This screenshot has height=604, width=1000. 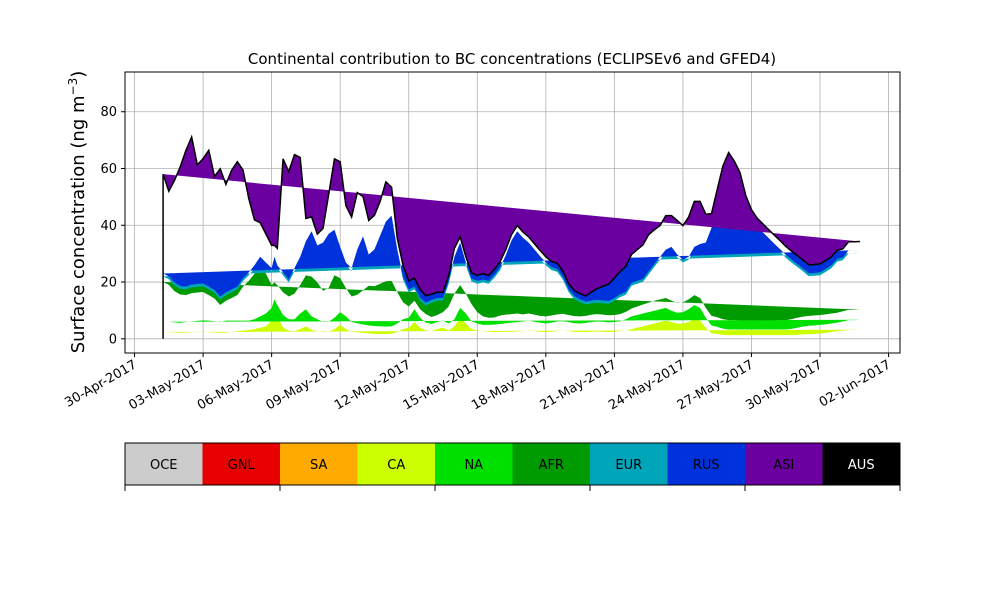 I want to click on legend-swatch-afr, so click(x=551, y=464).